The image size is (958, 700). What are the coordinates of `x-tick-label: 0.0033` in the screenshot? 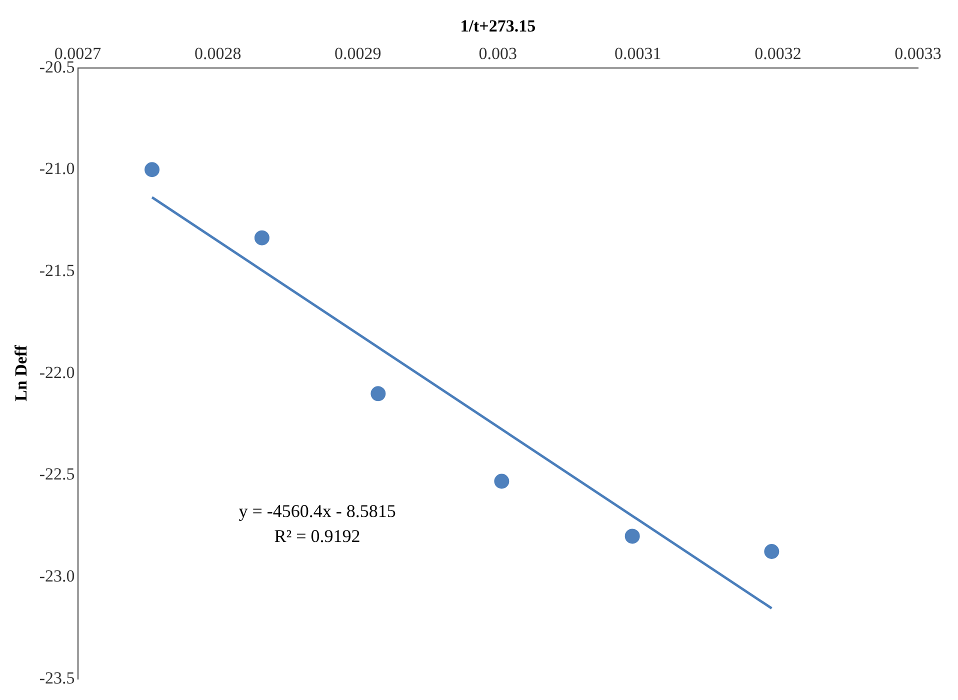 It's located at (918, 54).